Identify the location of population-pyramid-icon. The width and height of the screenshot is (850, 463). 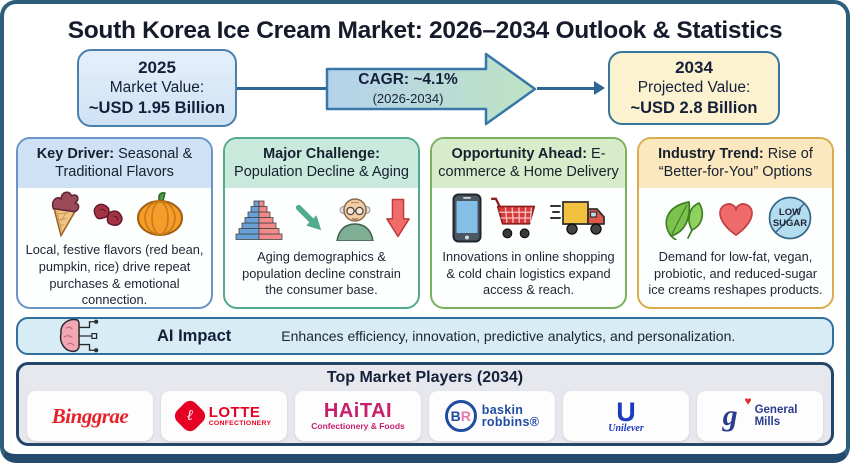
(259, 220).